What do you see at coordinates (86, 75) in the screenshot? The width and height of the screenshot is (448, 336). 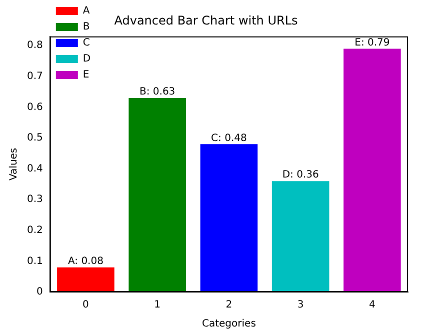 I see `legend-label: E` at bounding box center [86, 75].